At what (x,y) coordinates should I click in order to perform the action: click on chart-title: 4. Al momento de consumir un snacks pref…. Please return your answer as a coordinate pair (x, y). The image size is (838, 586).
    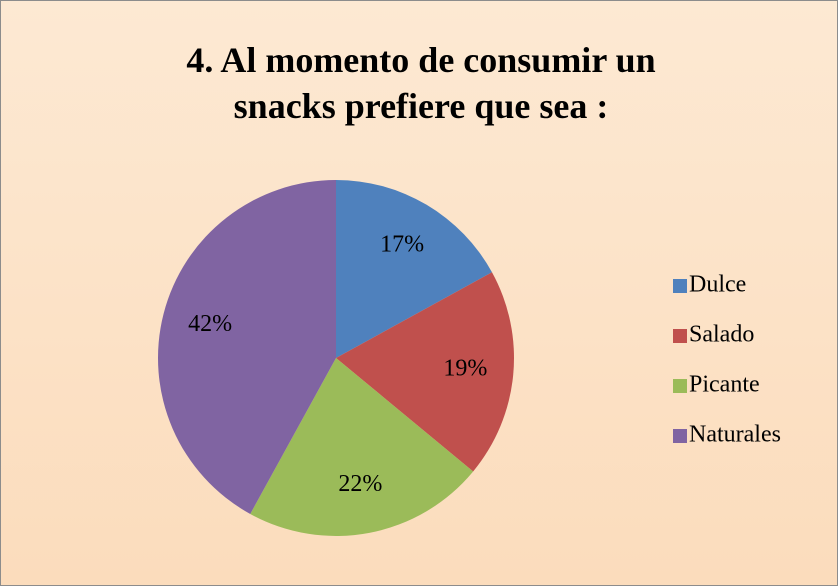
    Looking at the image, I should click on (421, 83).